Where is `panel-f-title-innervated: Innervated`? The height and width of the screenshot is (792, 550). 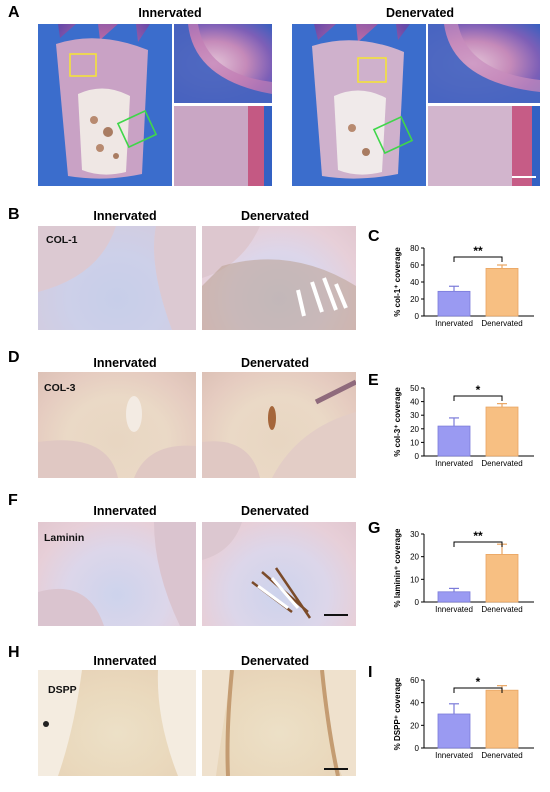 panel-f-title-innervated: Innervated is located at coordinates (125, 511).